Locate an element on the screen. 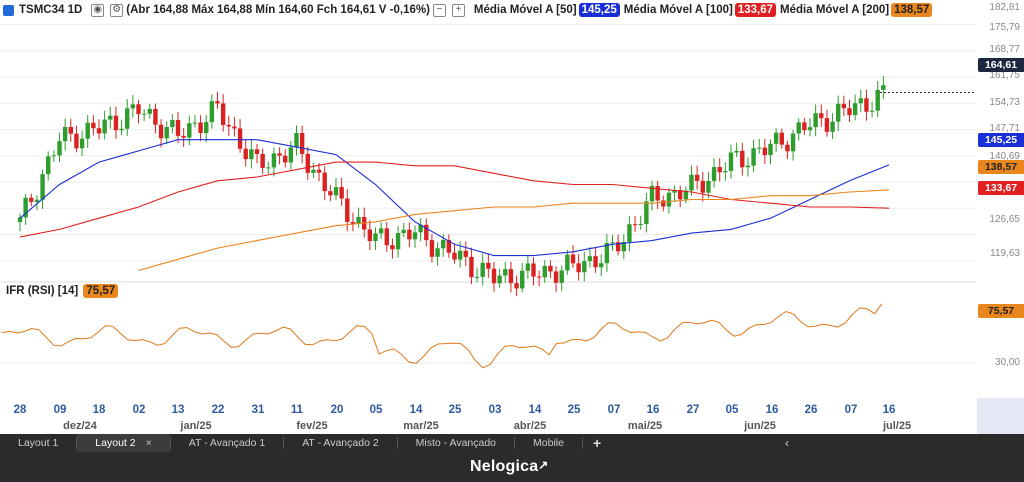 This screenshot has width=1024, height=482. tab-at-avancado-2: AT - Avançado 2 is located at coordinates (340, 443).